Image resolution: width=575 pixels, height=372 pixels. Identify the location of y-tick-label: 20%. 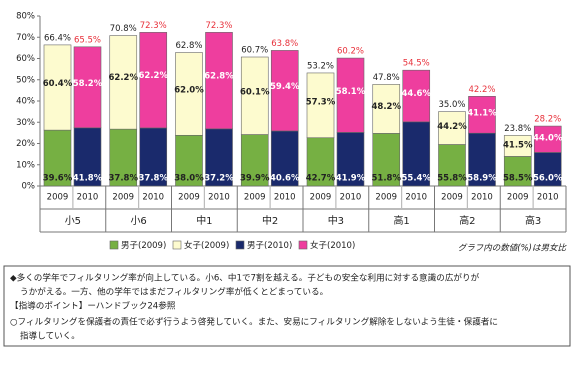
(25, 144).